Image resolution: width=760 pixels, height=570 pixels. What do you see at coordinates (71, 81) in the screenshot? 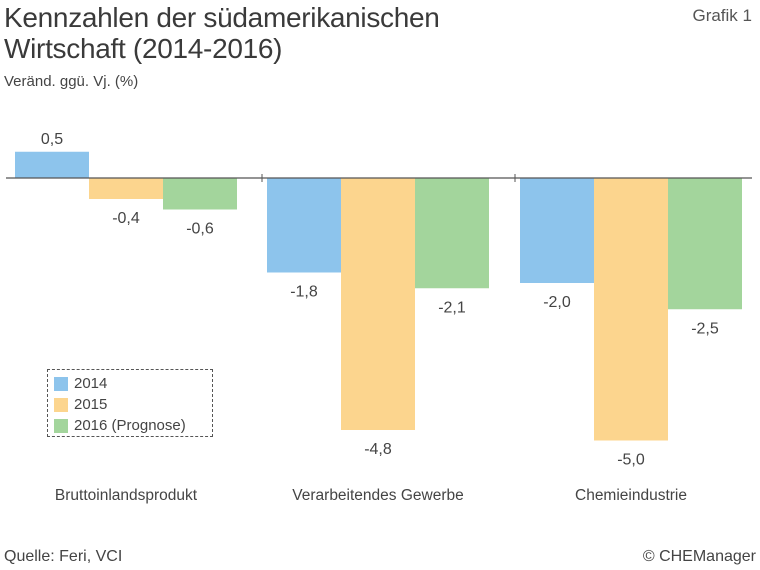
I see `chart-subtitle: Veränd. ggü. Vj. (%)` at bounding box center [71, 81].